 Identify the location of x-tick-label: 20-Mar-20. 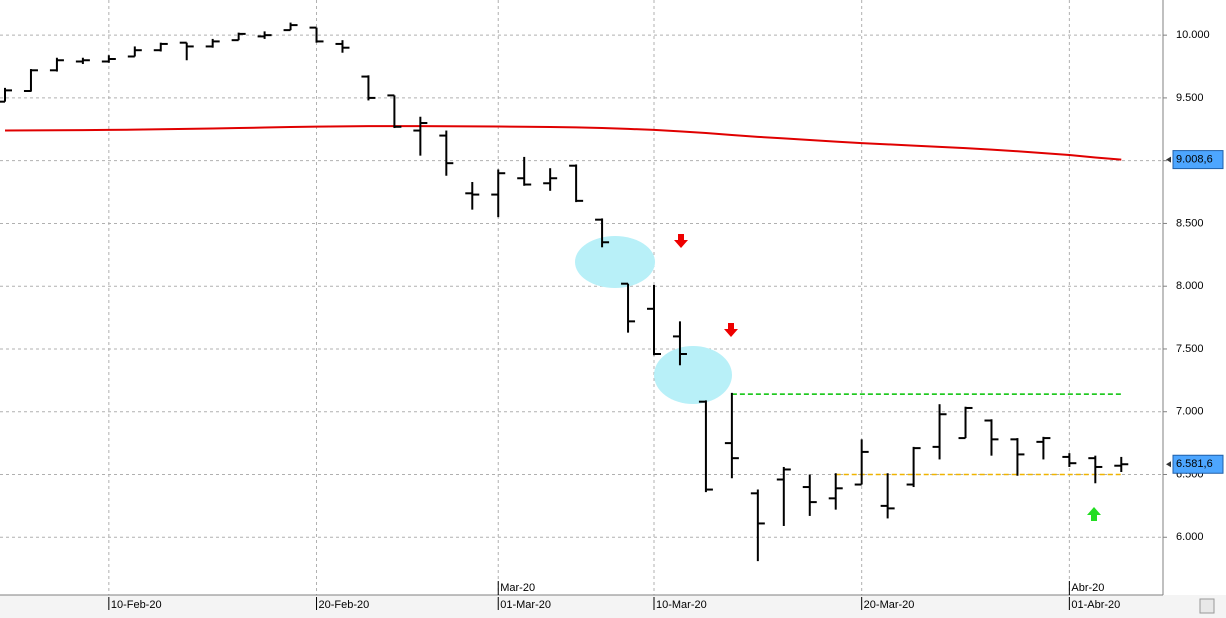
(889, 605).